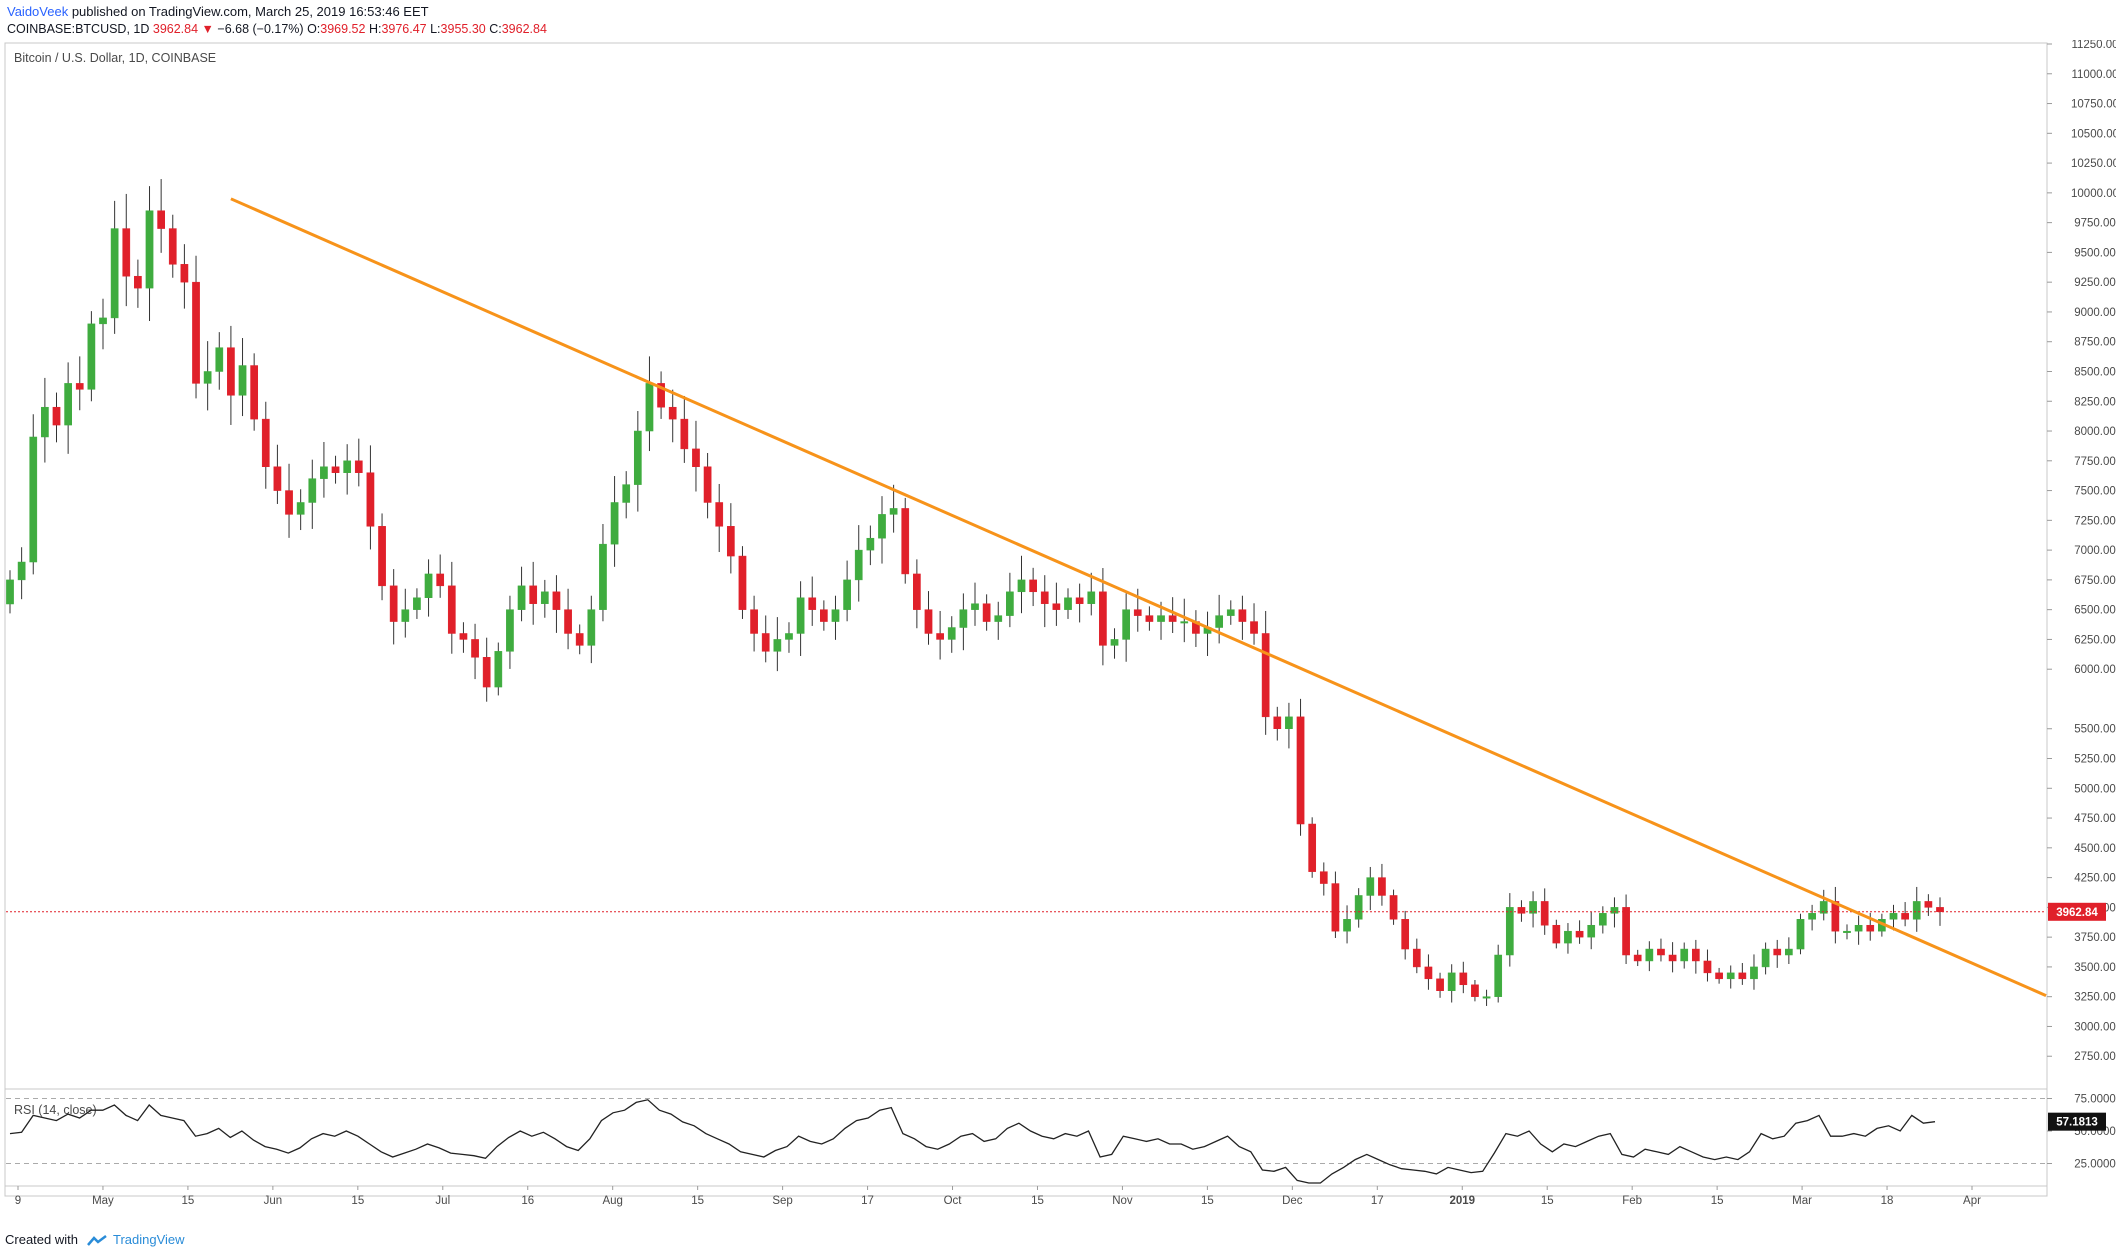 Image resolution: width=2116 pixels, height=1258 pixels. What do you see at coordinates (2093, 45) in the screenshot?
I see `price-tick-label: 11250.00` at bounding box center [2093, 45].